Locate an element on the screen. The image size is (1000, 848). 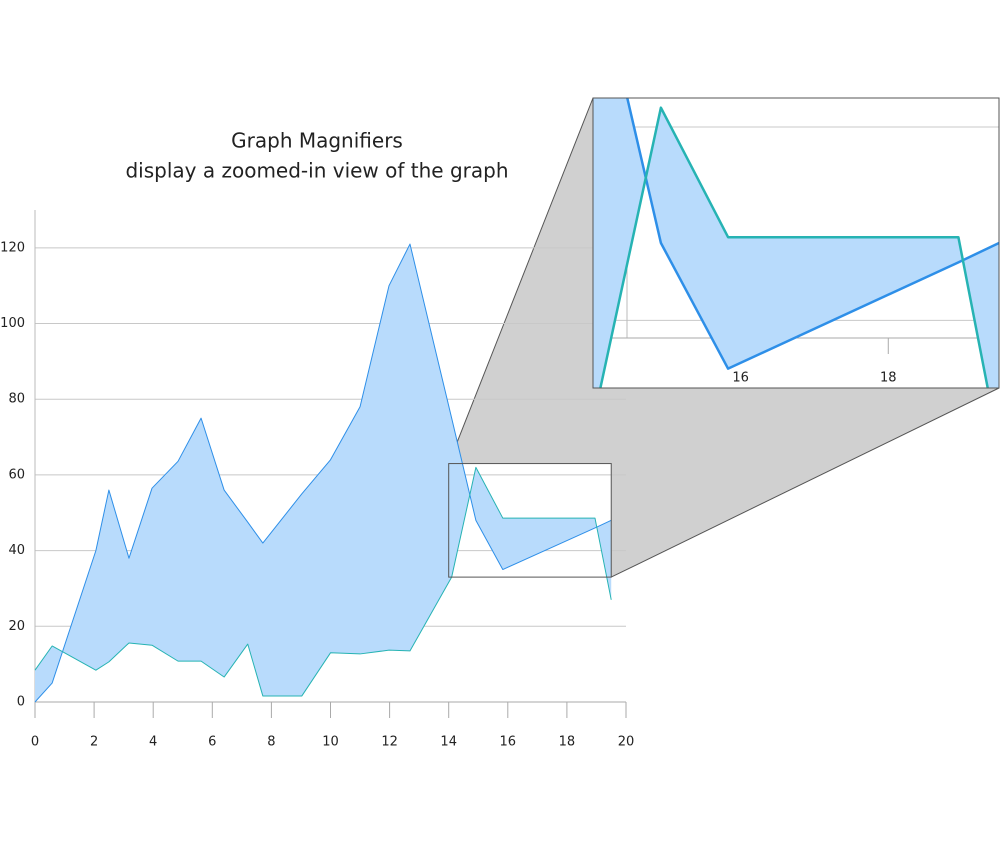
x-tick-label: 2 is located at coordinates (94, 742).